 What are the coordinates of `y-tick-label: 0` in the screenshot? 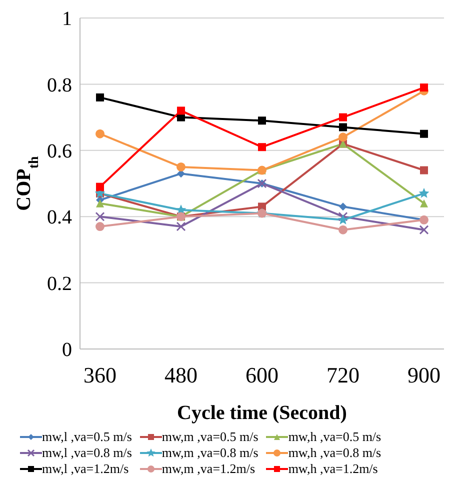 It's located at (67, 350).